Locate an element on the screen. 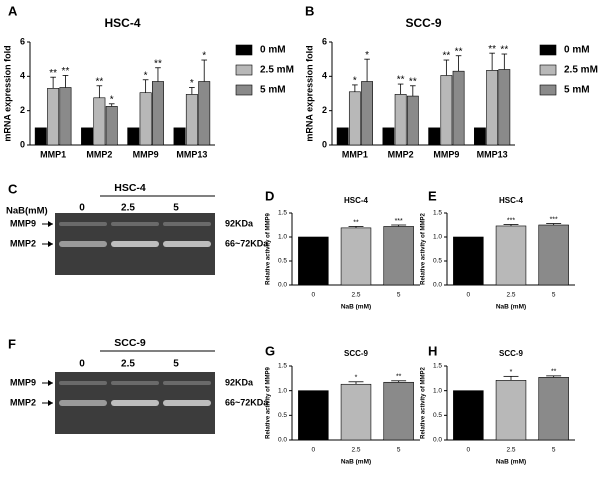  lane-label: 0 is located at coordinates (82, 208).